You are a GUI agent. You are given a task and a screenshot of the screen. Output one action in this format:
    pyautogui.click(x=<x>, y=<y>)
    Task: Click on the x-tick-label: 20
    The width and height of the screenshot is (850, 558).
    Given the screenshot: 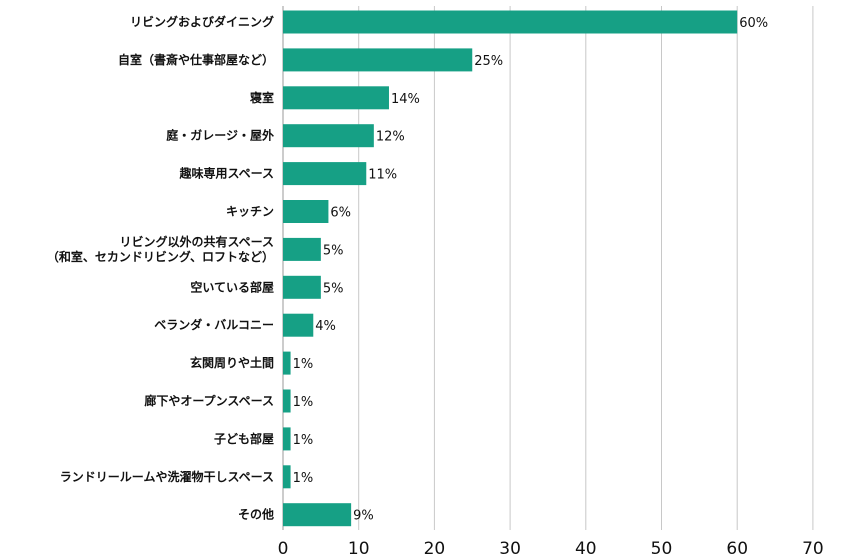 What is the action you would take?
    pyautogui.click(x=435, y=548)
    